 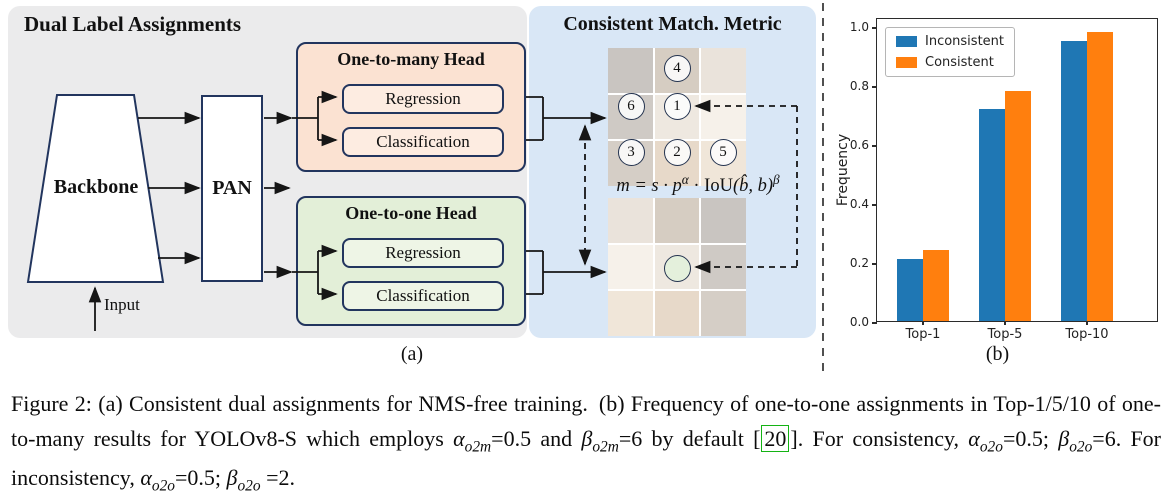 I want to click on formula-args: (b̂, b), so click(x=753, y=186).